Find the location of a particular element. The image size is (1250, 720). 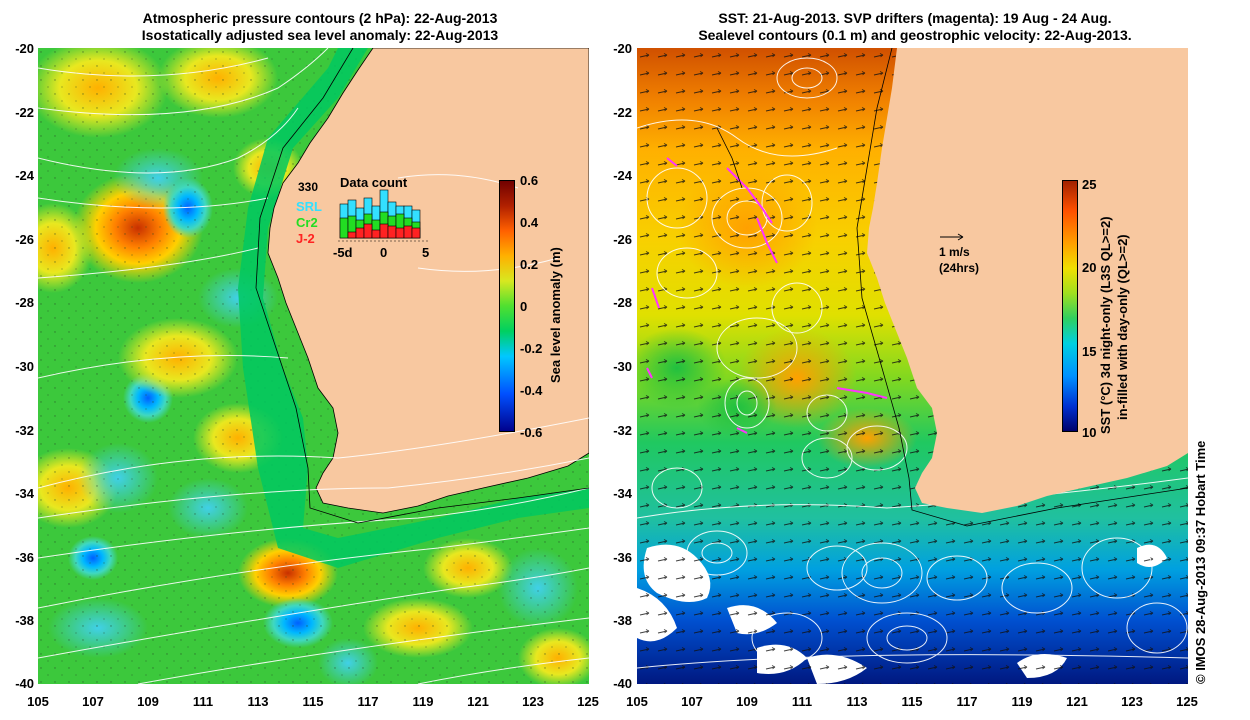

right-ytick: -40 is located at coordinates (622, 683).